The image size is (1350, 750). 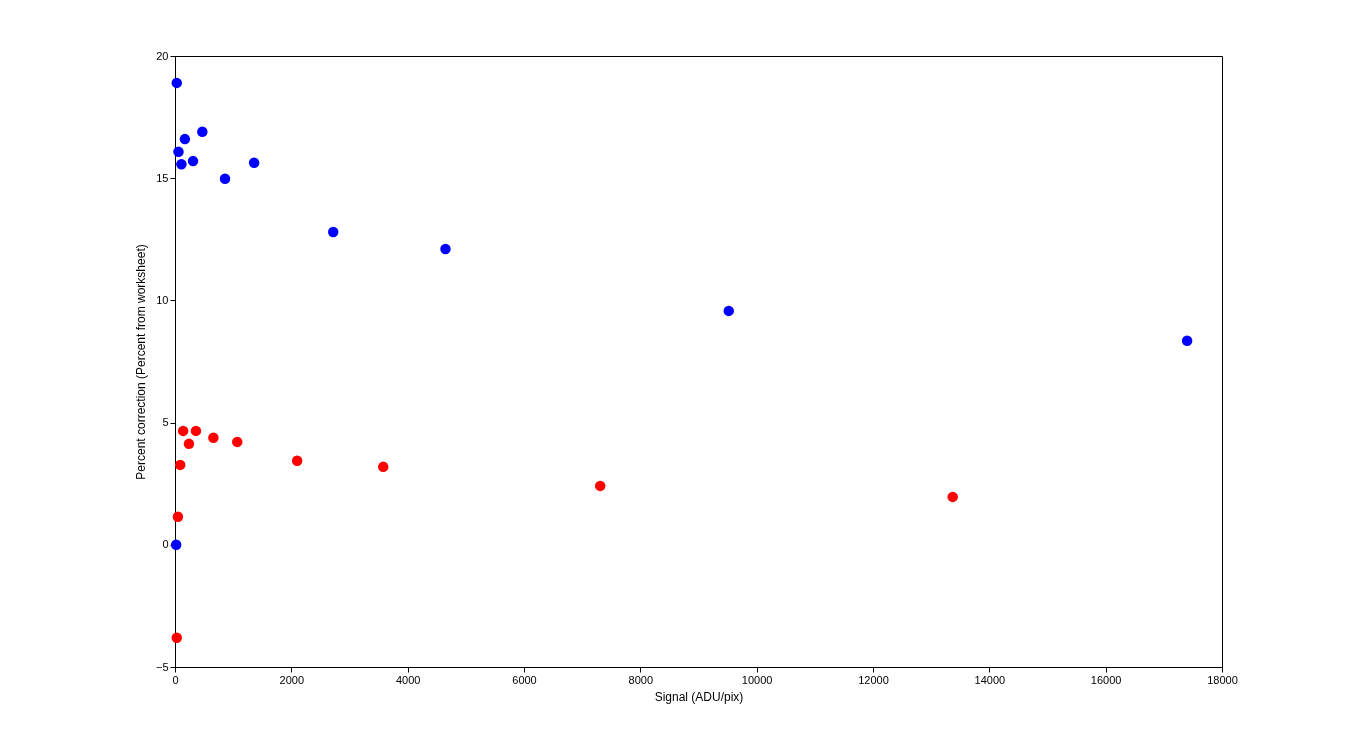 I want to click on y-tick-label: 10, so click(x=162, y=299).